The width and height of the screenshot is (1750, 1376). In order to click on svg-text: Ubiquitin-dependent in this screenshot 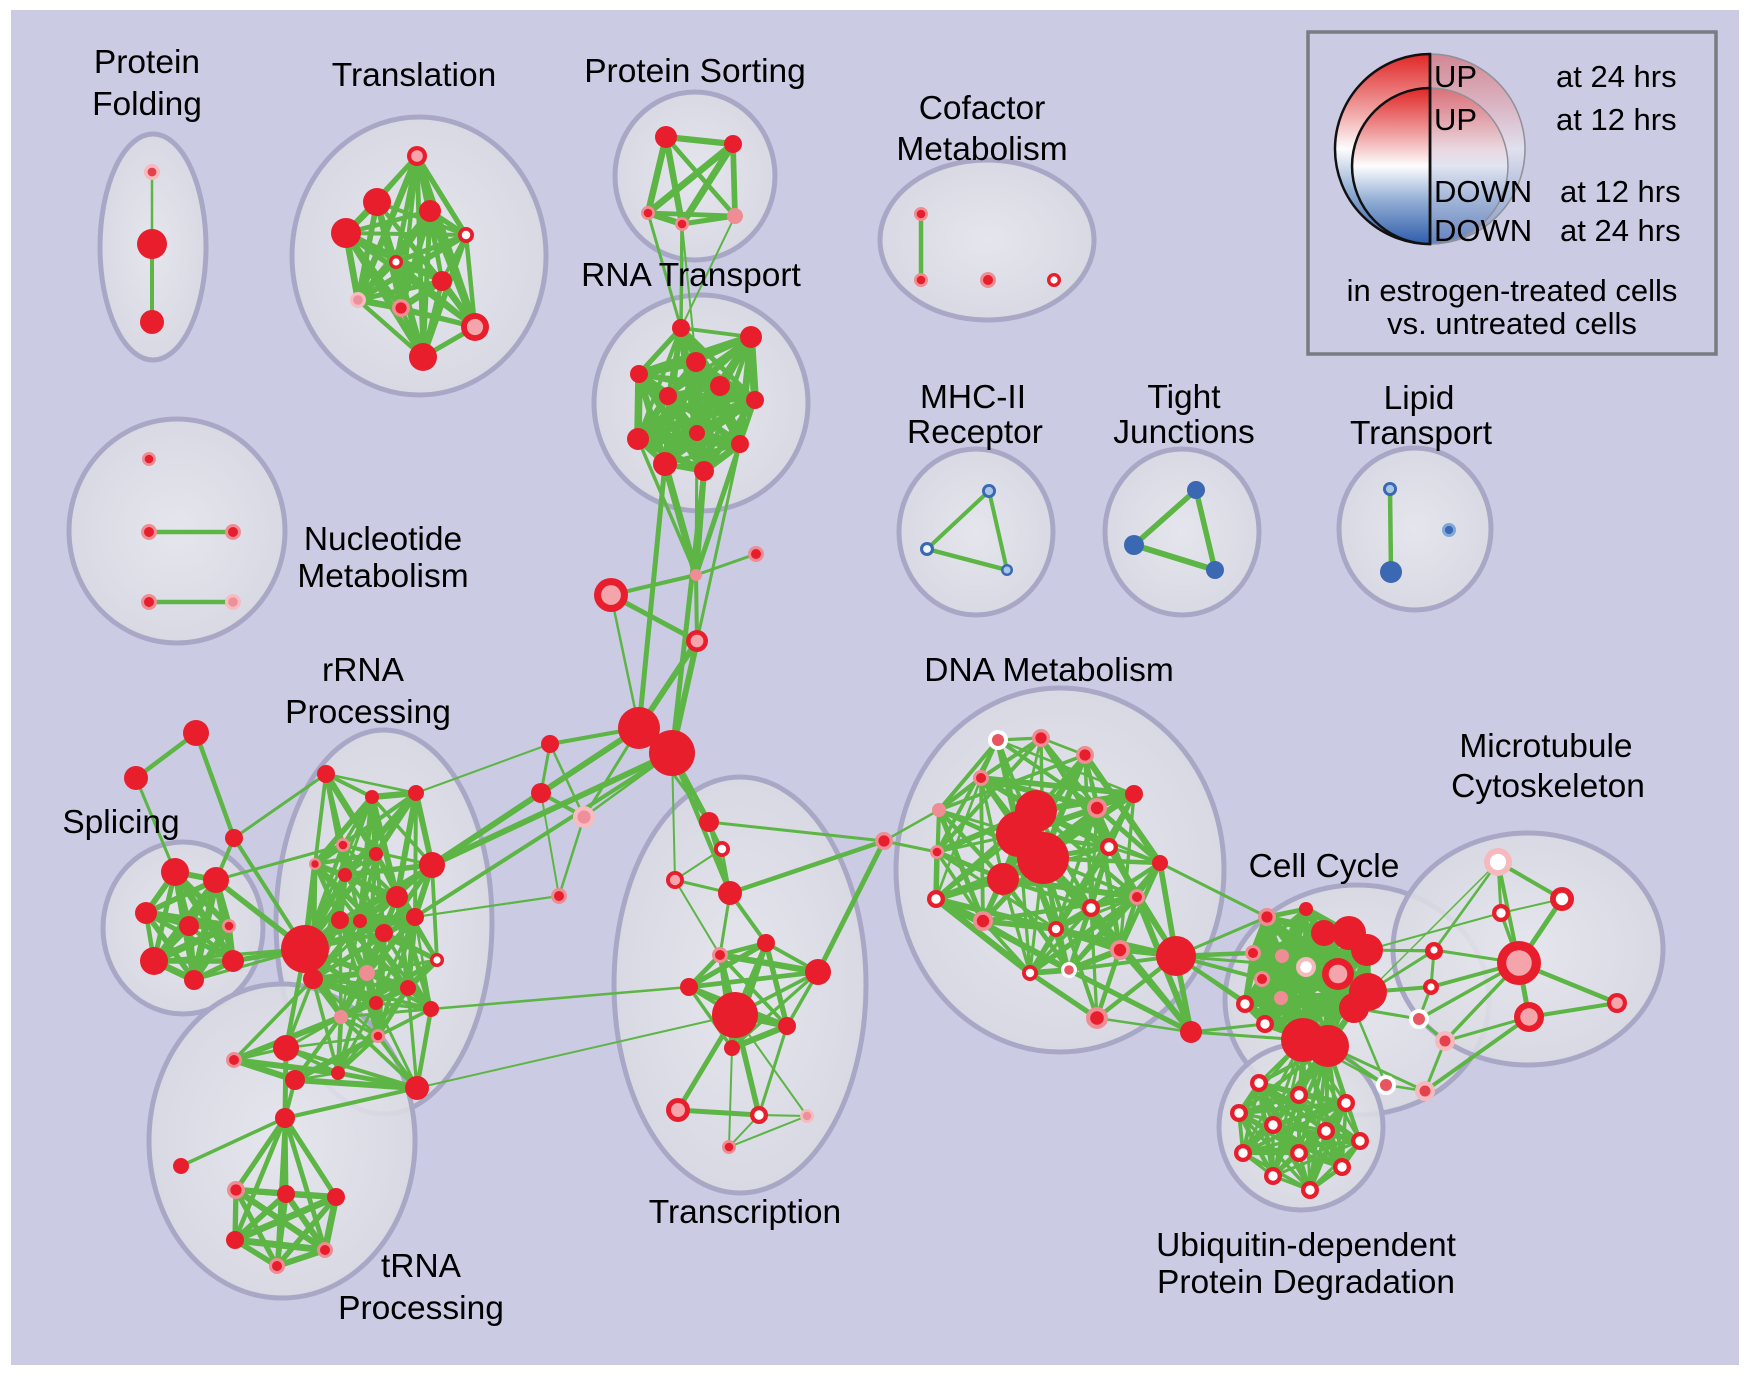, I will do `click(1306, 1245)`.